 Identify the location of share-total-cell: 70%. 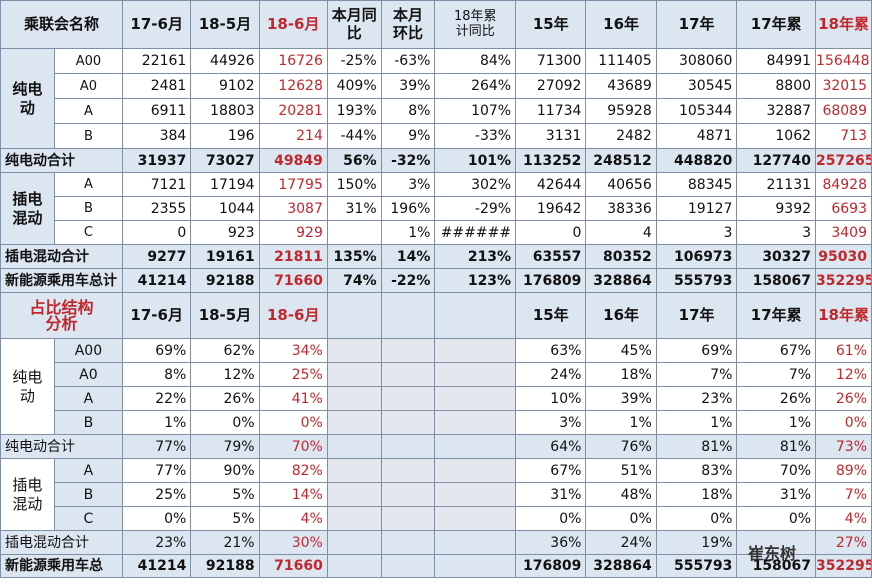
(293, 446).